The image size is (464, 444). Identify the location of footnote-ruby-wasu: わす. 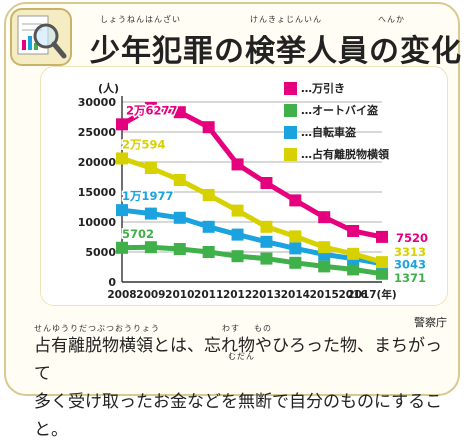
(231, 328).